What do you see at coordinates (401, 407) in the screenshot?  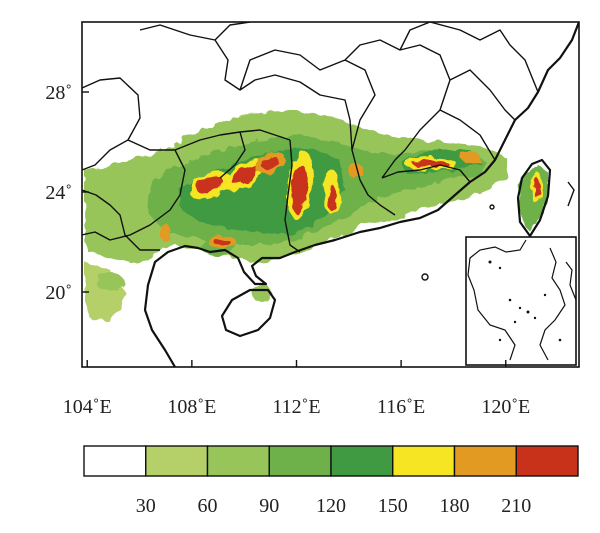 I see `x-tick-label: 116˚E` at bounding box center [401, 407].